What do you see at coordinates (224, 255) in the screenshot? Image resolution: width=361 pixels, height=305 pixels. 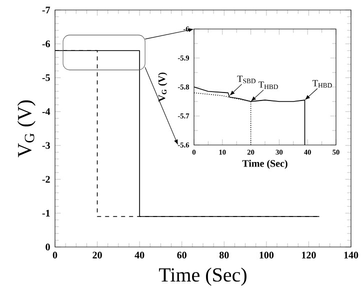 I see `x-tick-label: 80` at bounding box center [224, 255].